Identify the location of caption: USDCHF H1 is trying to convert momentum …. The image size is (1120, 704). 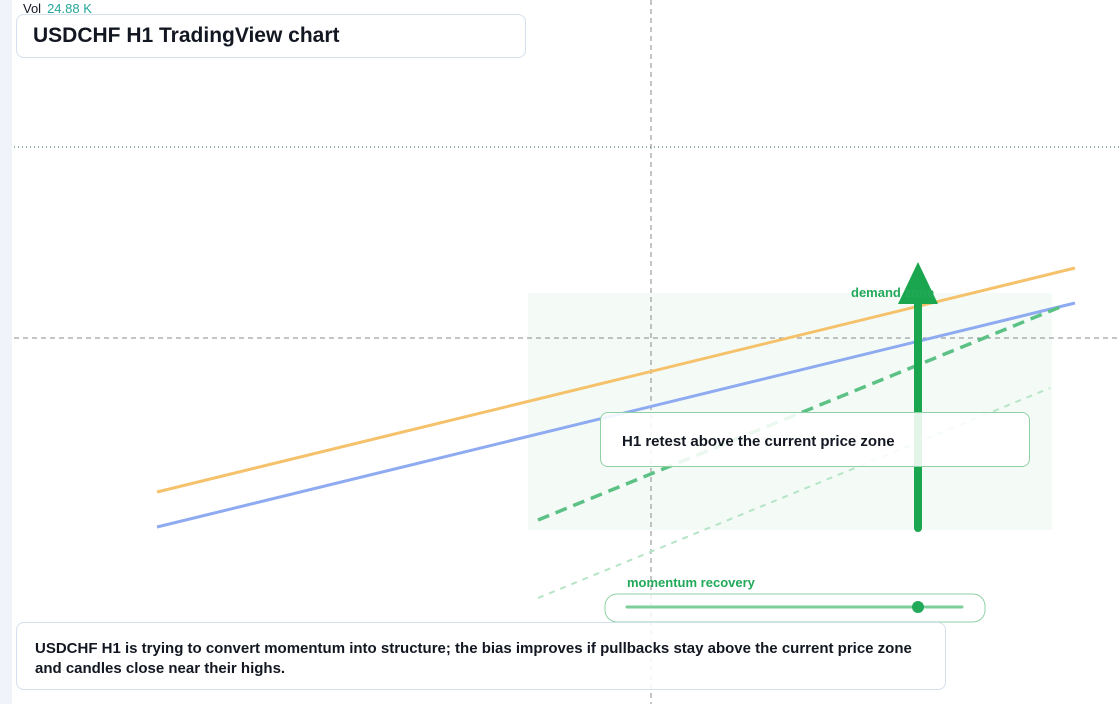
(481, 656).